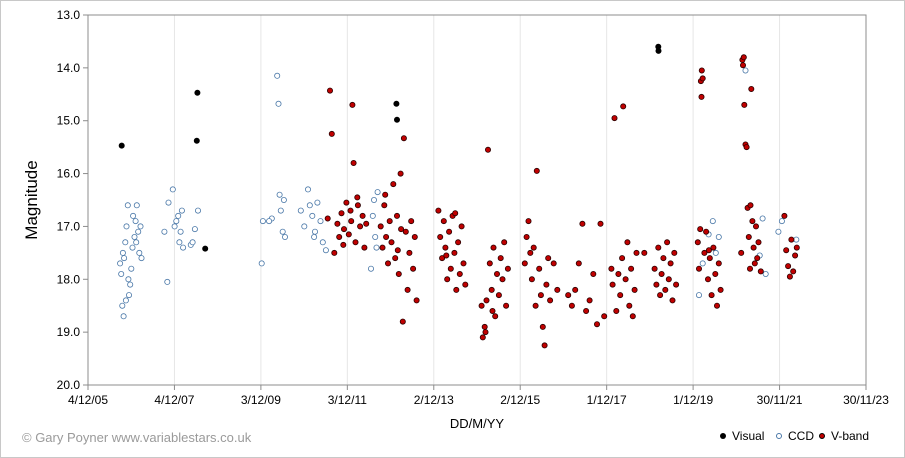  I want to click on y-tick-label: 15.0, so click(69, 121).